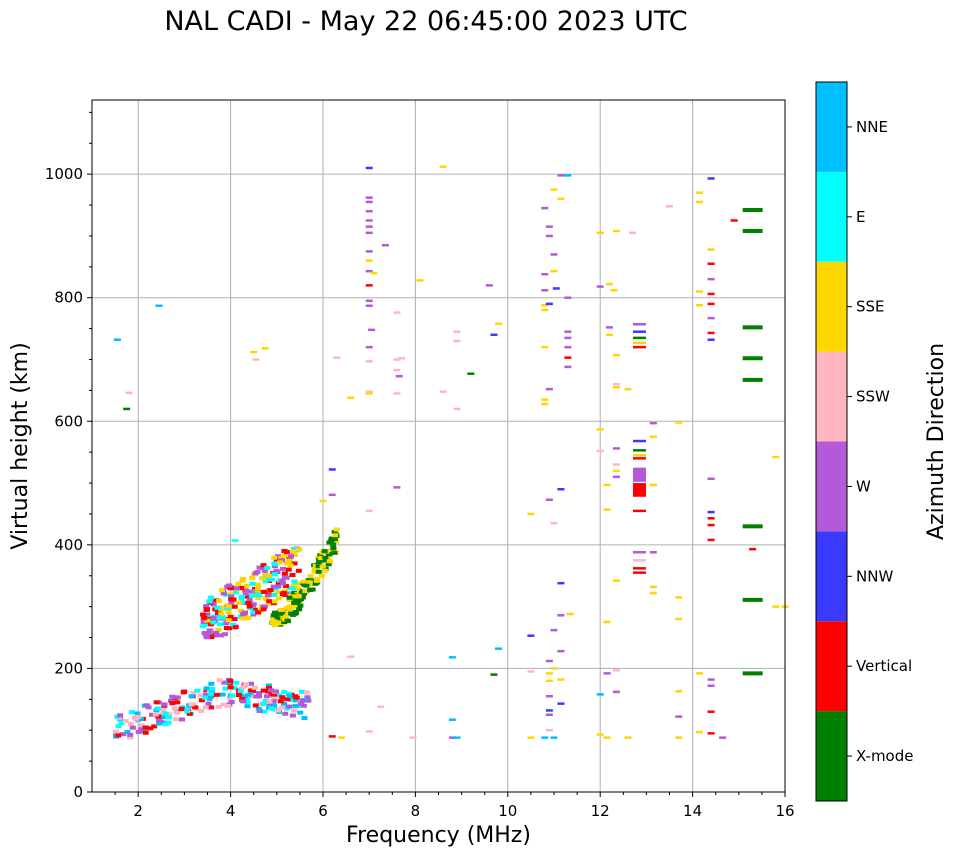 The height and width of the screenshot is (857, 958). What do you see at coordinates (864, 441) in the screenshot?
I see `colorbar: X-mode Vertical NNW W SSW SSE E NNE` at bounding box center [864, 441].